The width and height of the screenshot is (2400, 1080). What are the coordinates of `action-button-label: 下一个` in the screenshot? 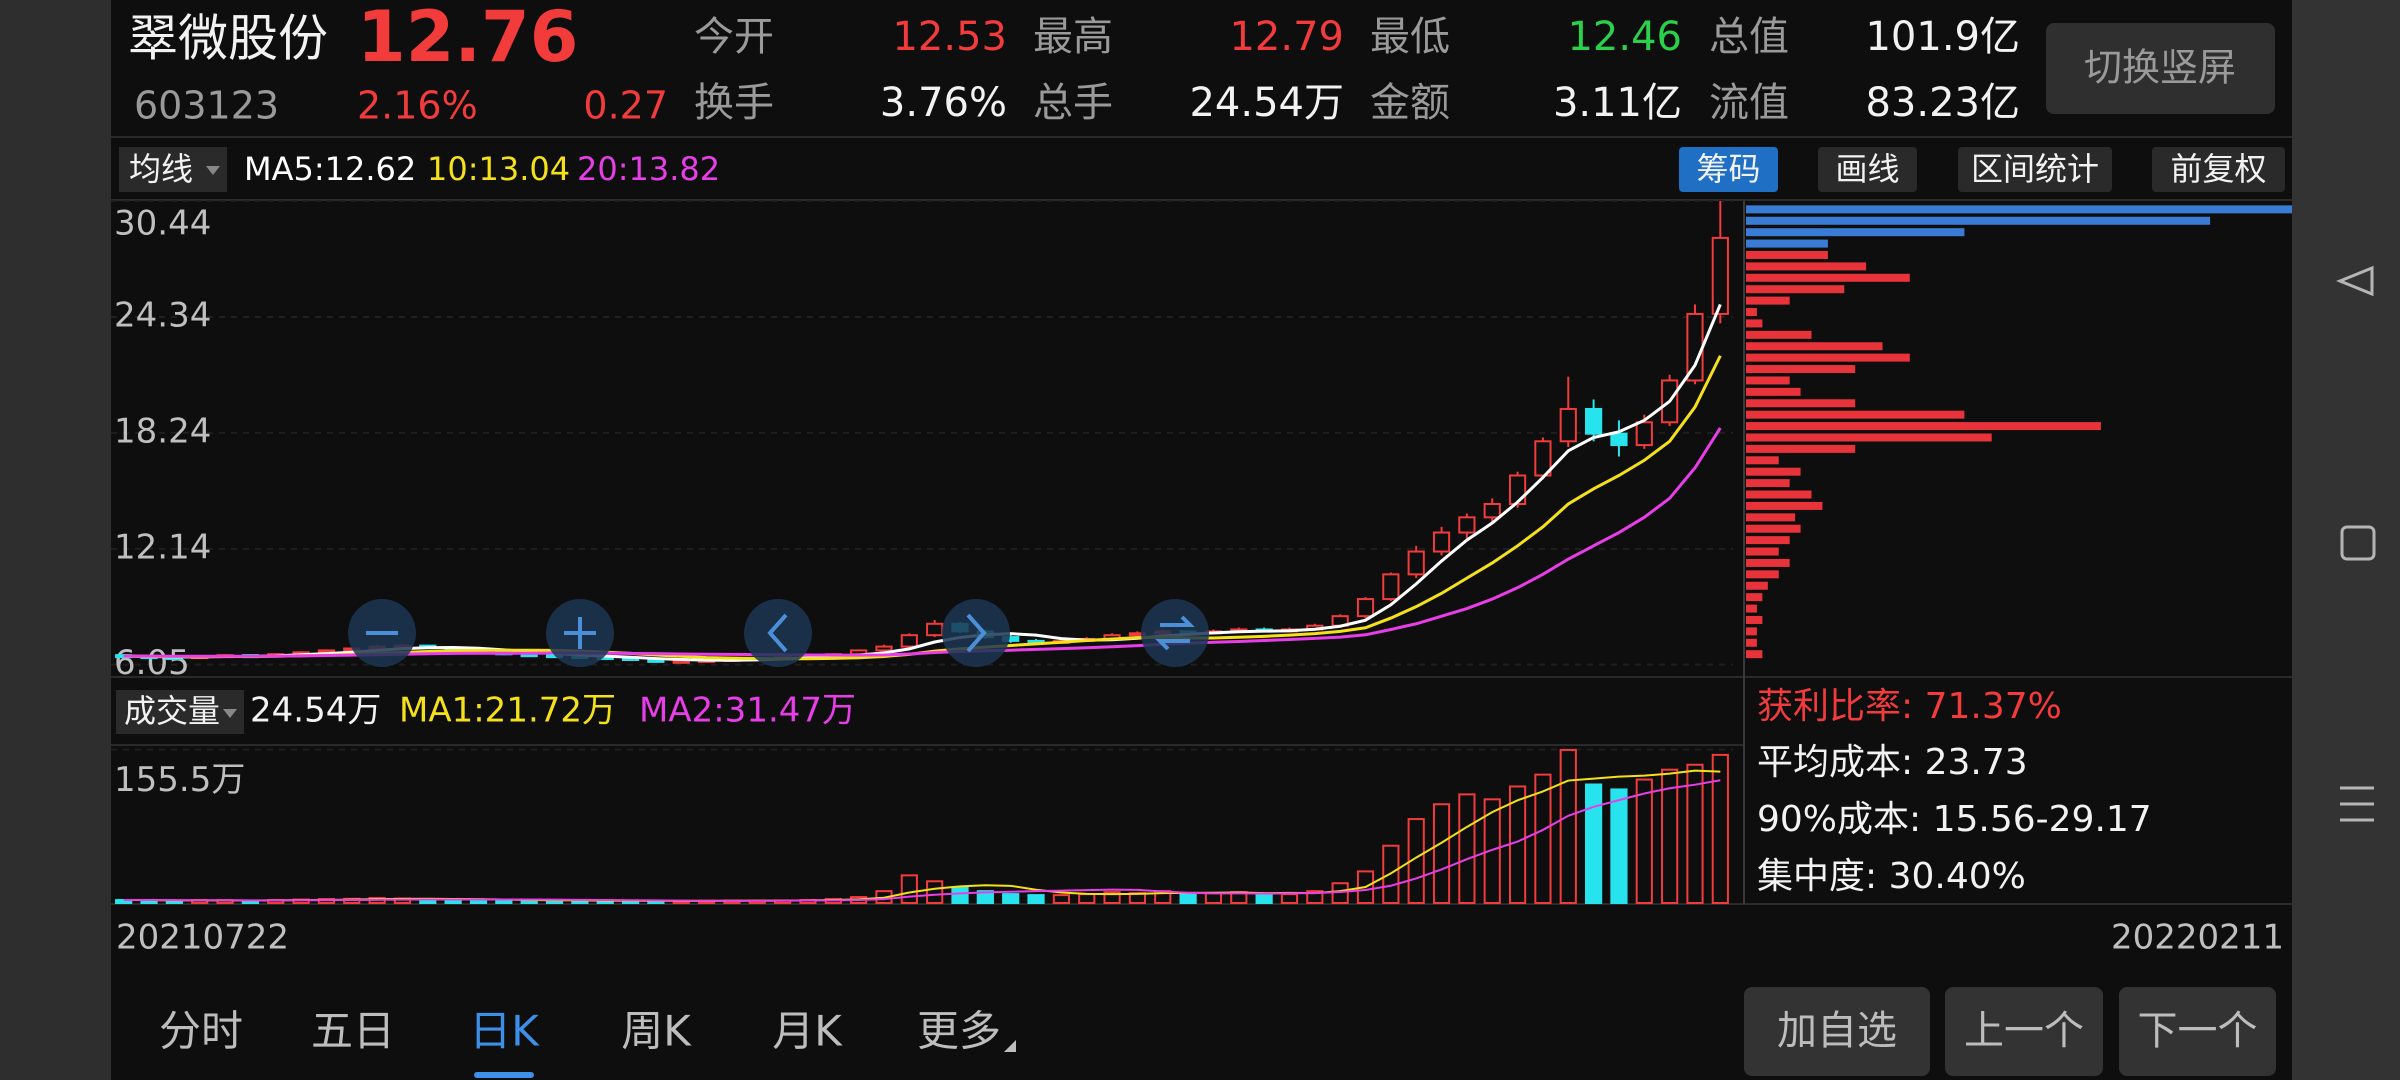 It's located at (2198, 1031).